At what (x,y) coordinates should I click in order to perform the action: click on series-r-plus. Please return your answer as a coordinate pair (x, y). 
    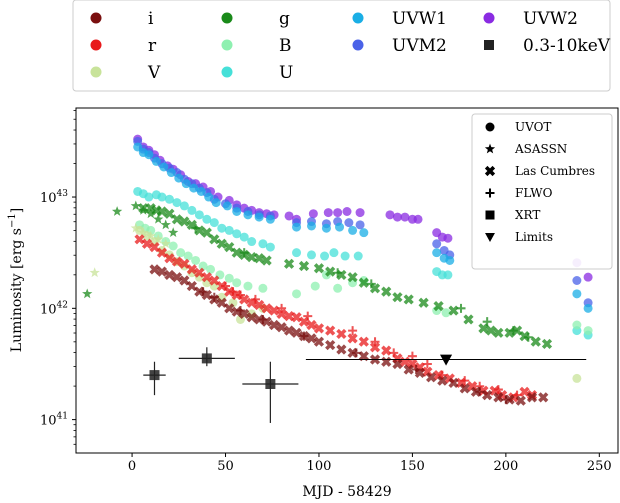
    Looking at the image, I should click on (371, 340).